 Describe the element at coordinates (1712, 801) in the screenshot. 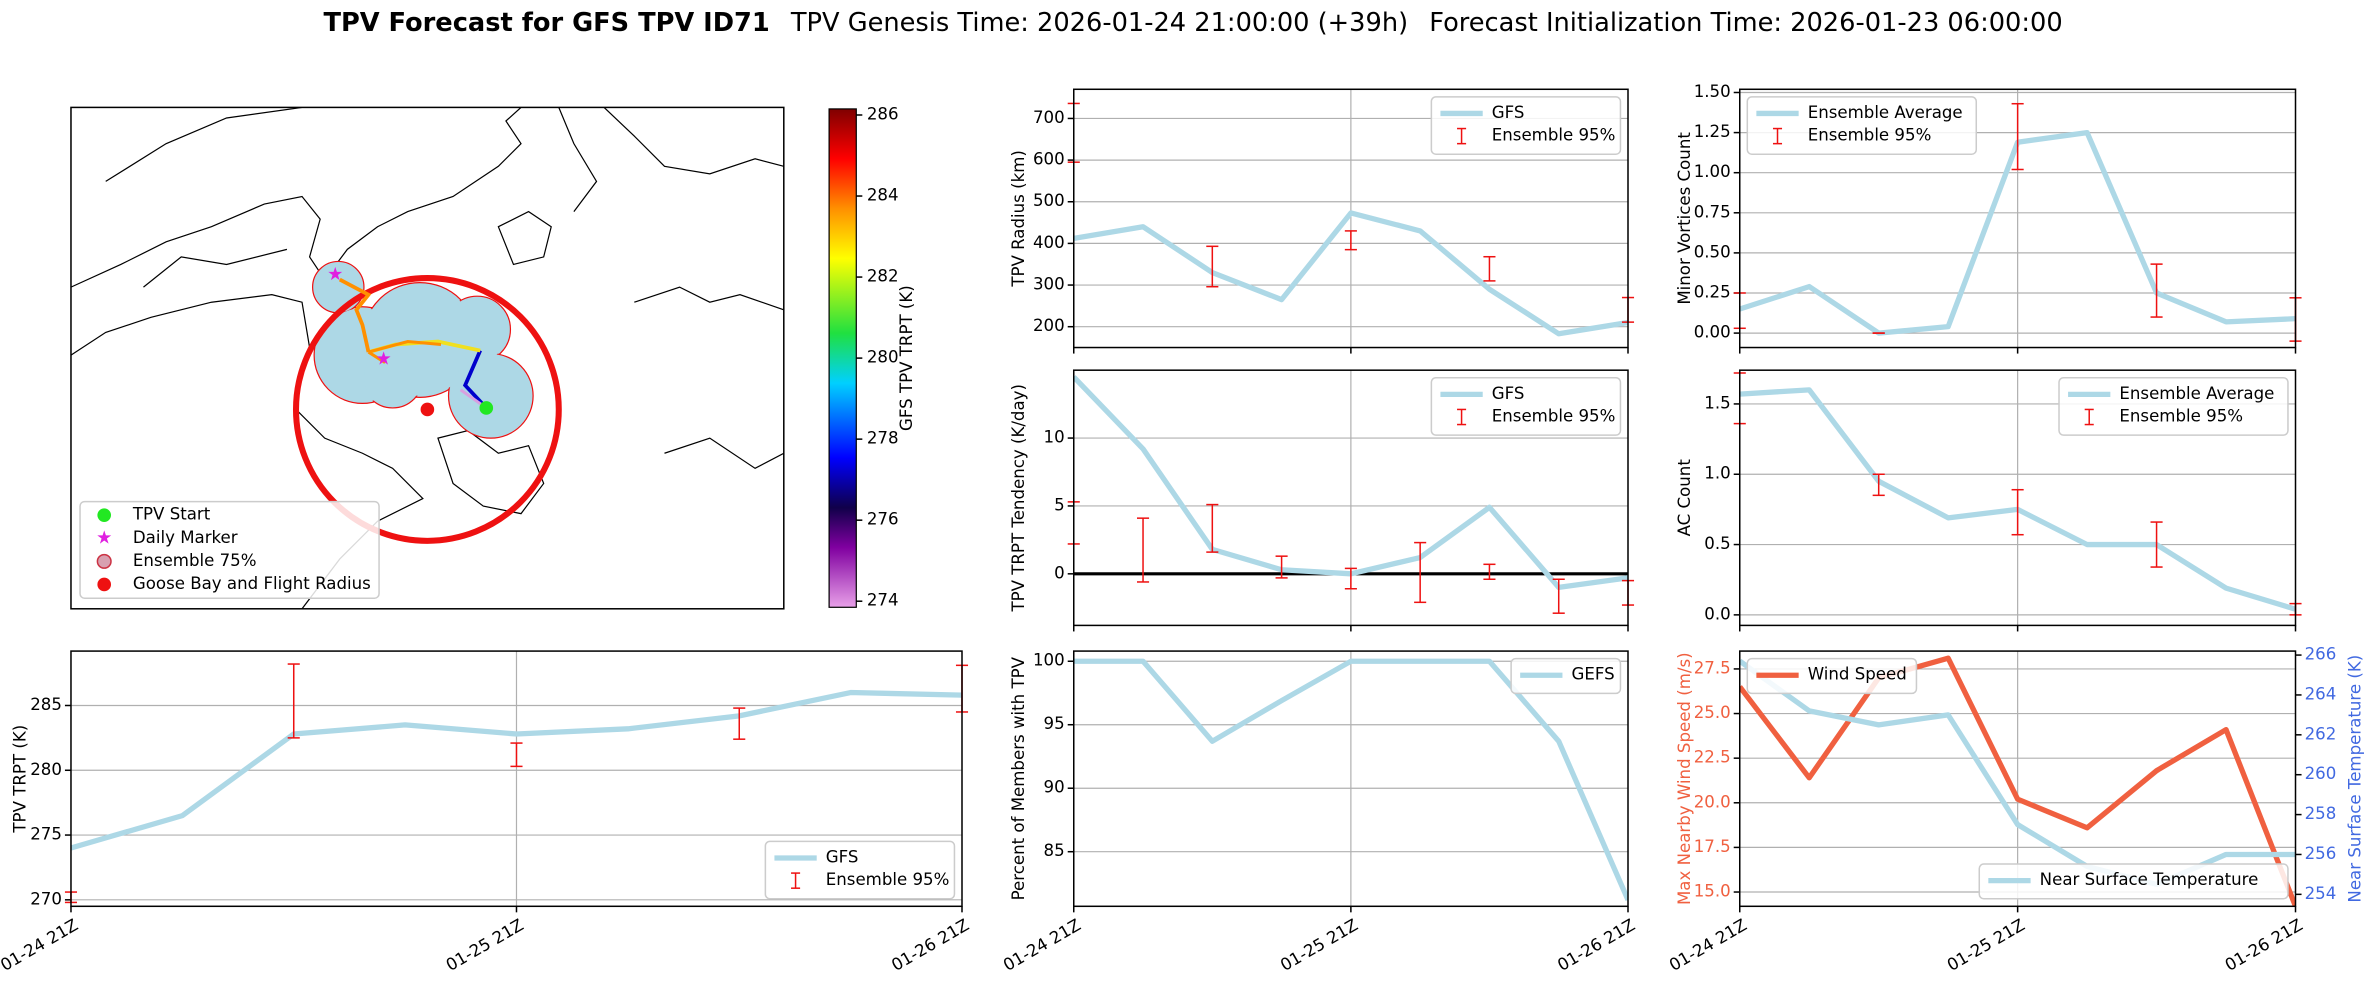

I see `y-tick-label: 20.0` at that location.